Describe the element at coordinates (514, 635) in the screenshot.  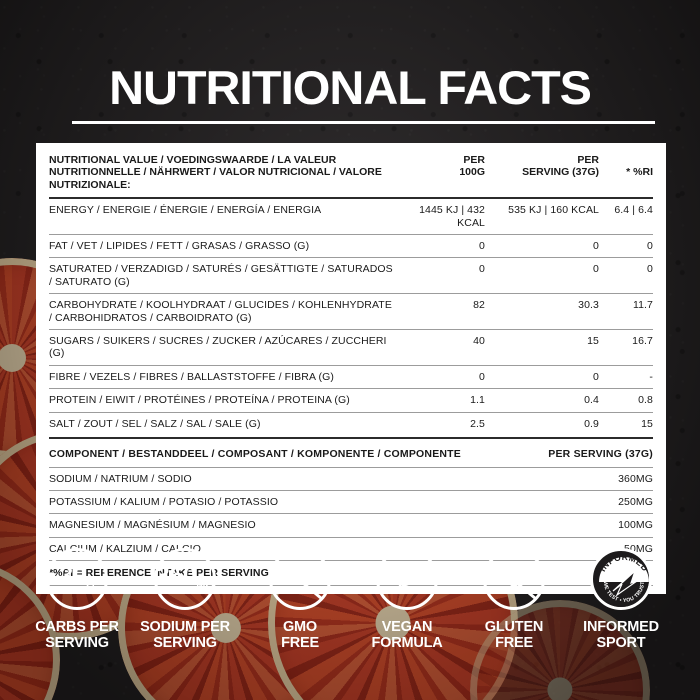
I see `badge-label: GLUTEN FREE` at that location.